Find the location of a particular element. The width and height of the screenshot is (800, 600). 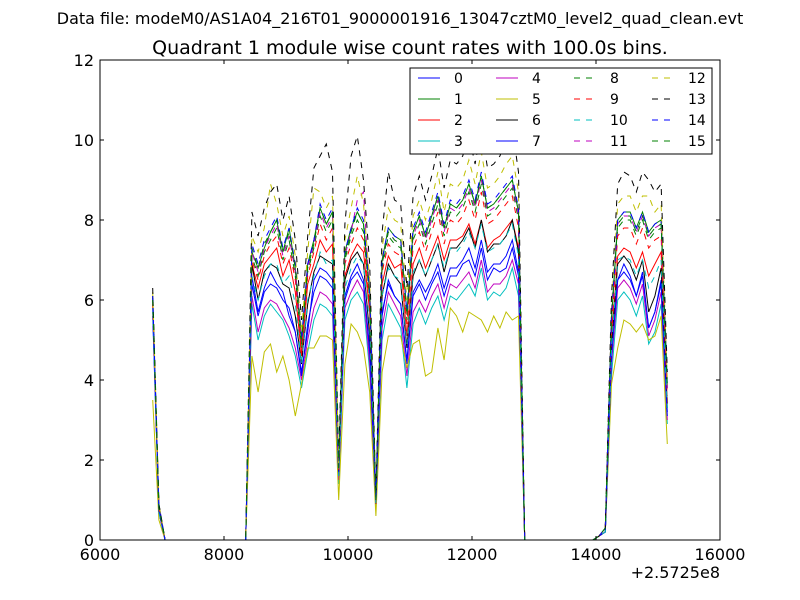

y-tick-label: 8 is located at coordinates (89, 220).